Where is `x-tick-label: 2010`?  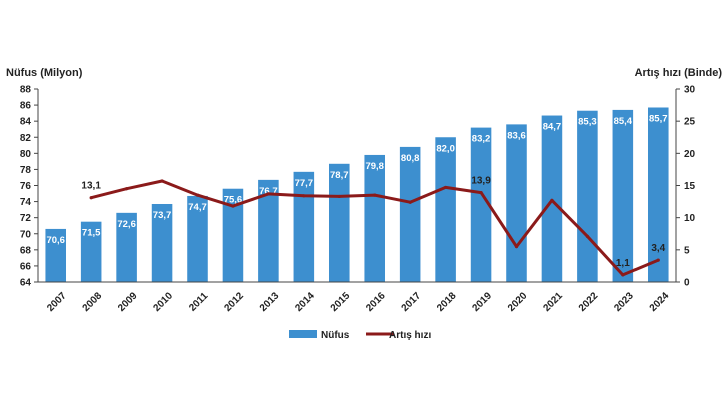
x-tick-label: 2010 is located at coordinates (164, 302).